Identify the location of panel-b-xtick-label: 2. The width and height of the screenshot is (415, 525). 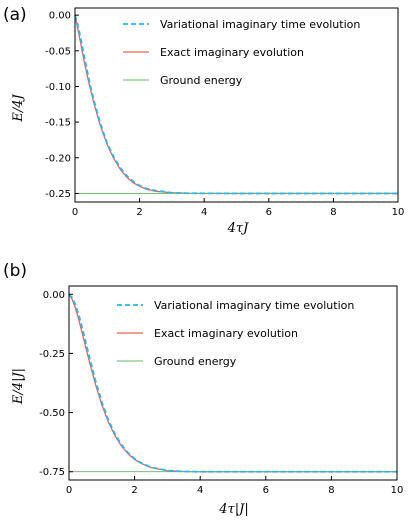
(134, 490).